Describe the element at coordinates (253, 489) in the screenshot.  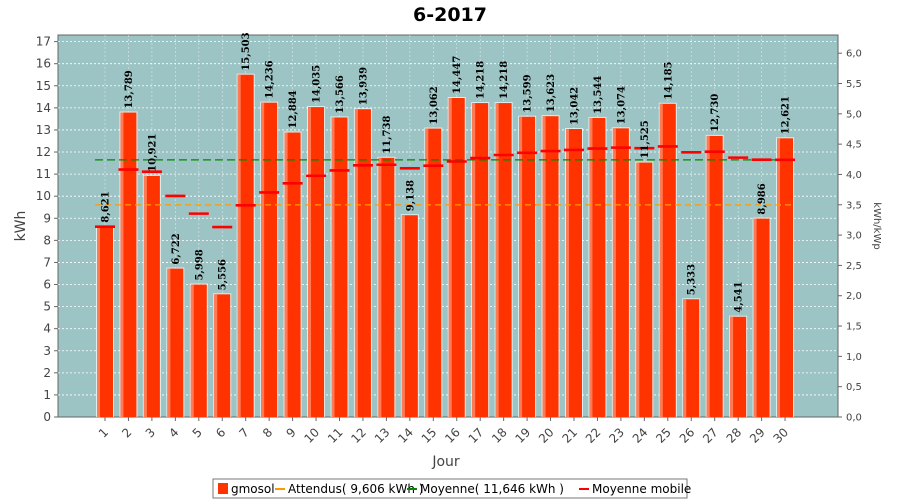
I see `legend-label-gmosol: gmosol` at that location.